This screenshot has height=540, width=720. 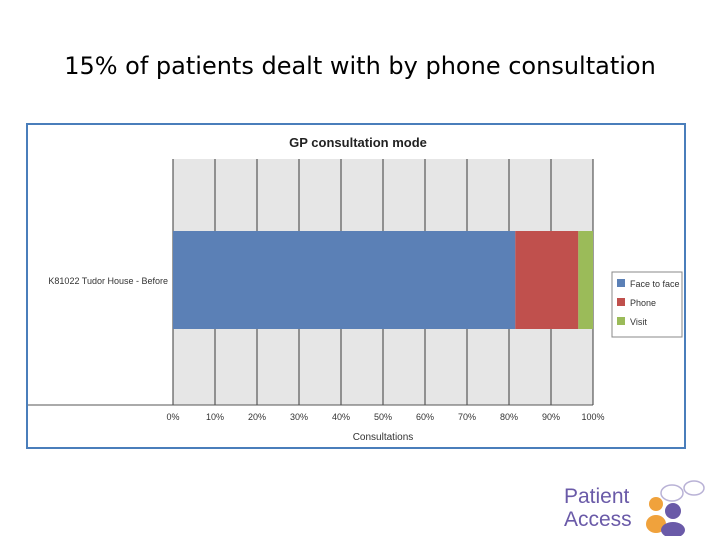 What do you see at coordinates (299, 417) in the screenshot?
I see `x-tick-label: 30%` at bounding box center [299, 417].